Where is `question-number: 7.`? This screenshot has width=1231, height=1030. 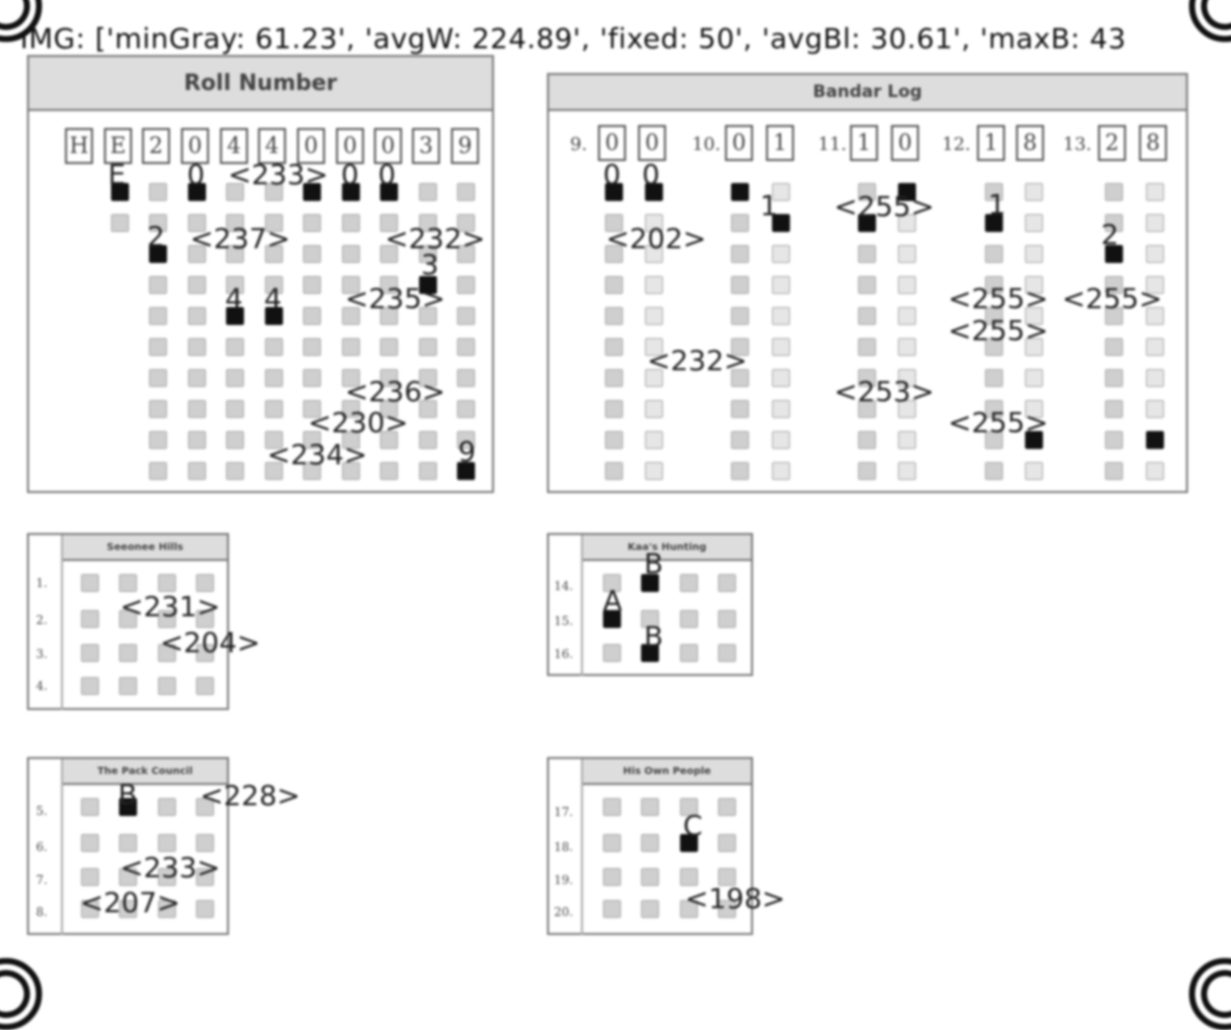 question-number: 7. is located at coordinates (42, 880).